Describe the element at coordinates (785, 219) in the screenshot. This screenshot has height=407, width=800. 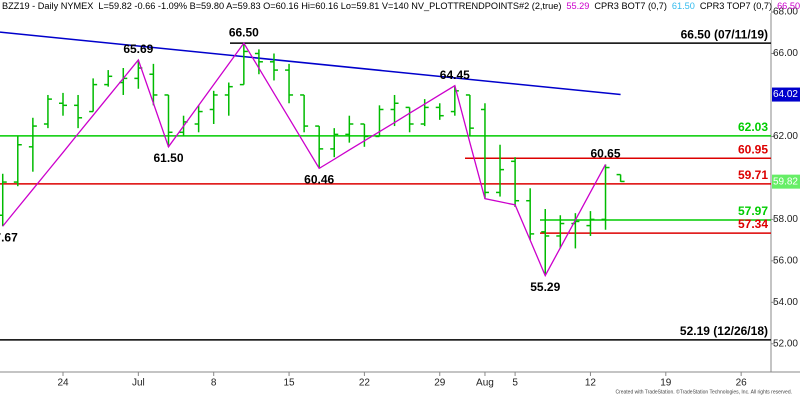
I see `y-tick-label: 58.00` at that location.